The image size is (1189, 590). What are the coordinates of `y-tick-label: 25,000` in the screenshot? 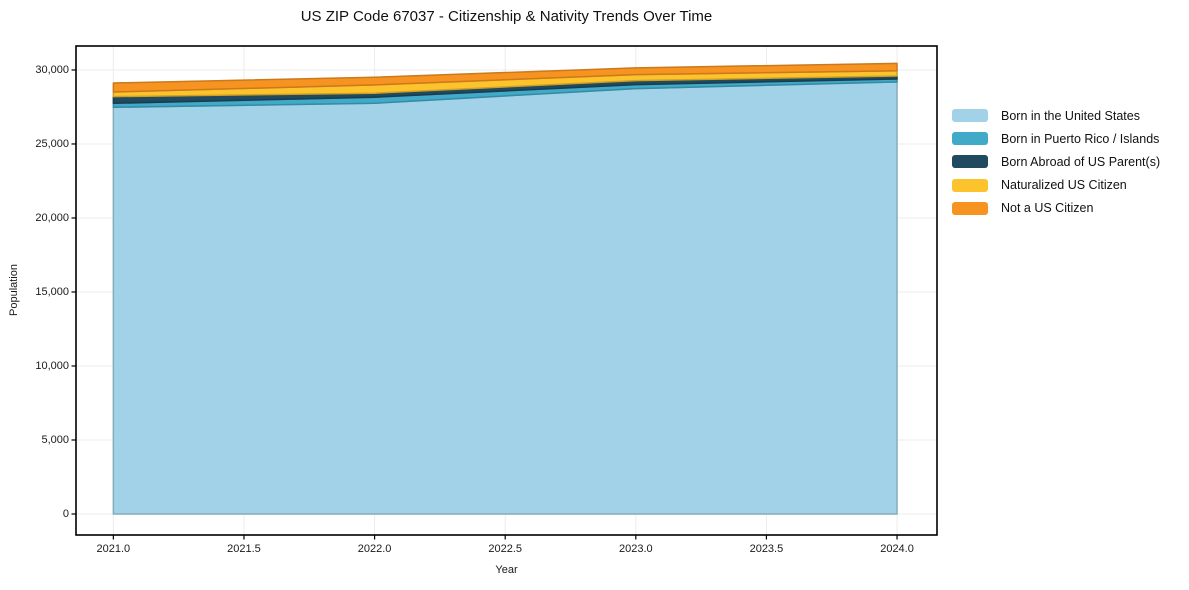 It's located at (52, 143).